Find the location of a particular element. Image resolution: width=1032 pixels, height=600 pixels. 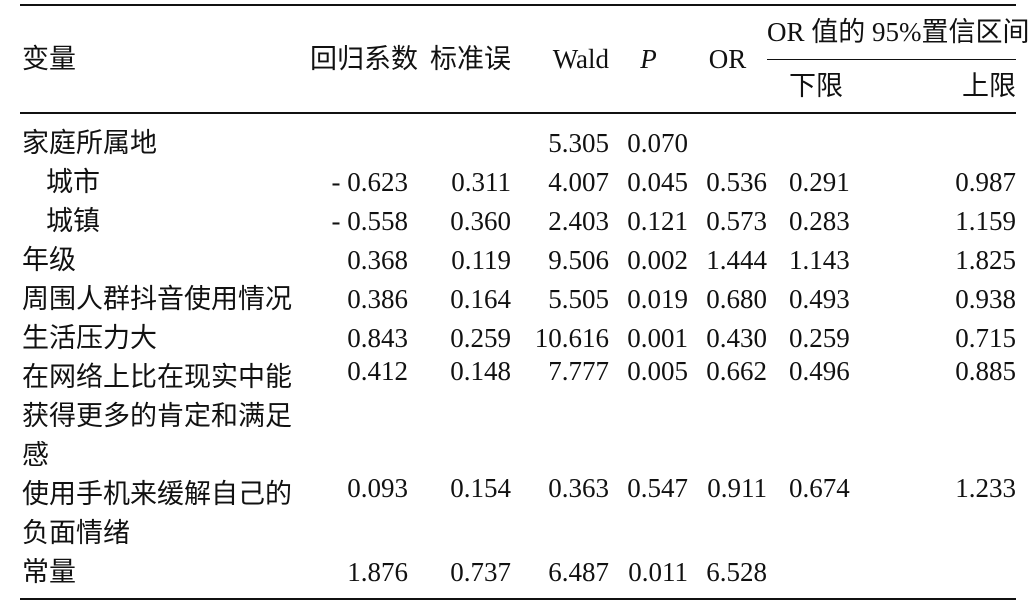

cell-standard-error: 0.148 is located at coordinates (480, 371).